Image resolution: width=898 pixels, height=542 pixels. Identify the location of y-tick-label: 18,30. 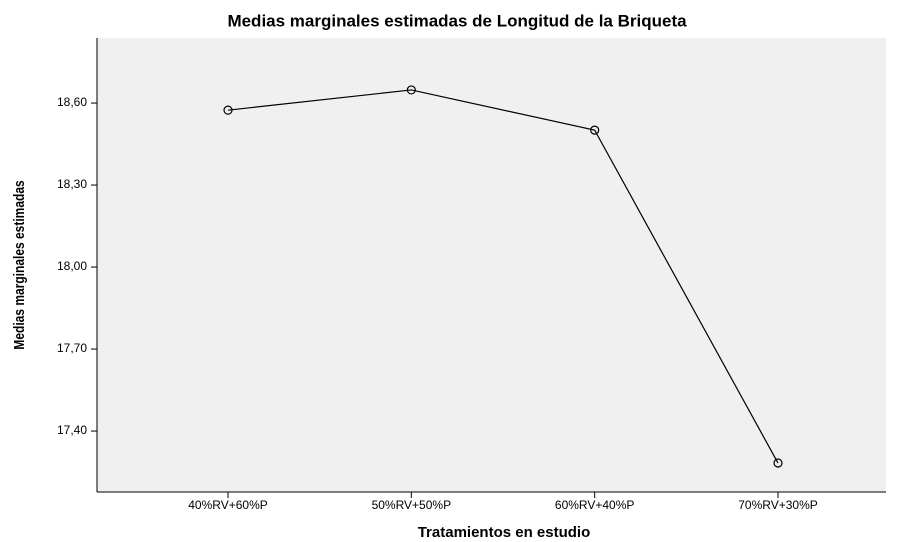
(72, 184).